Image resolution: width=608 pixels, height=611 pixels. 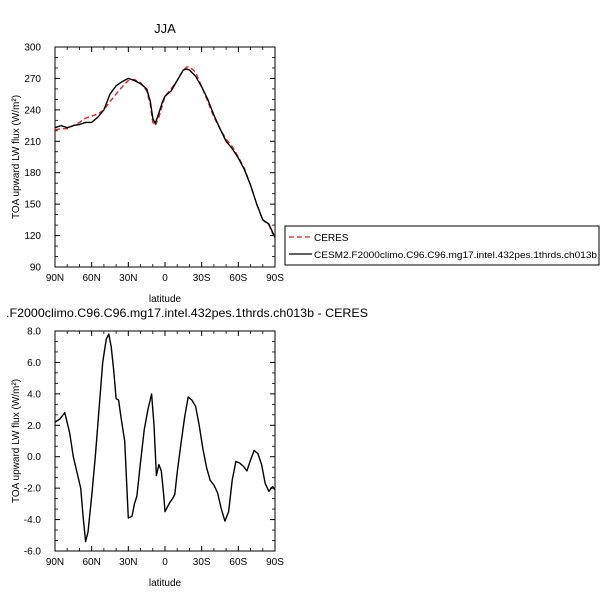 What do you see at coordinates (165, 562) in the screenshot?
I see `bottom-x-tick-label: 0` at bounding box center [165, 562].